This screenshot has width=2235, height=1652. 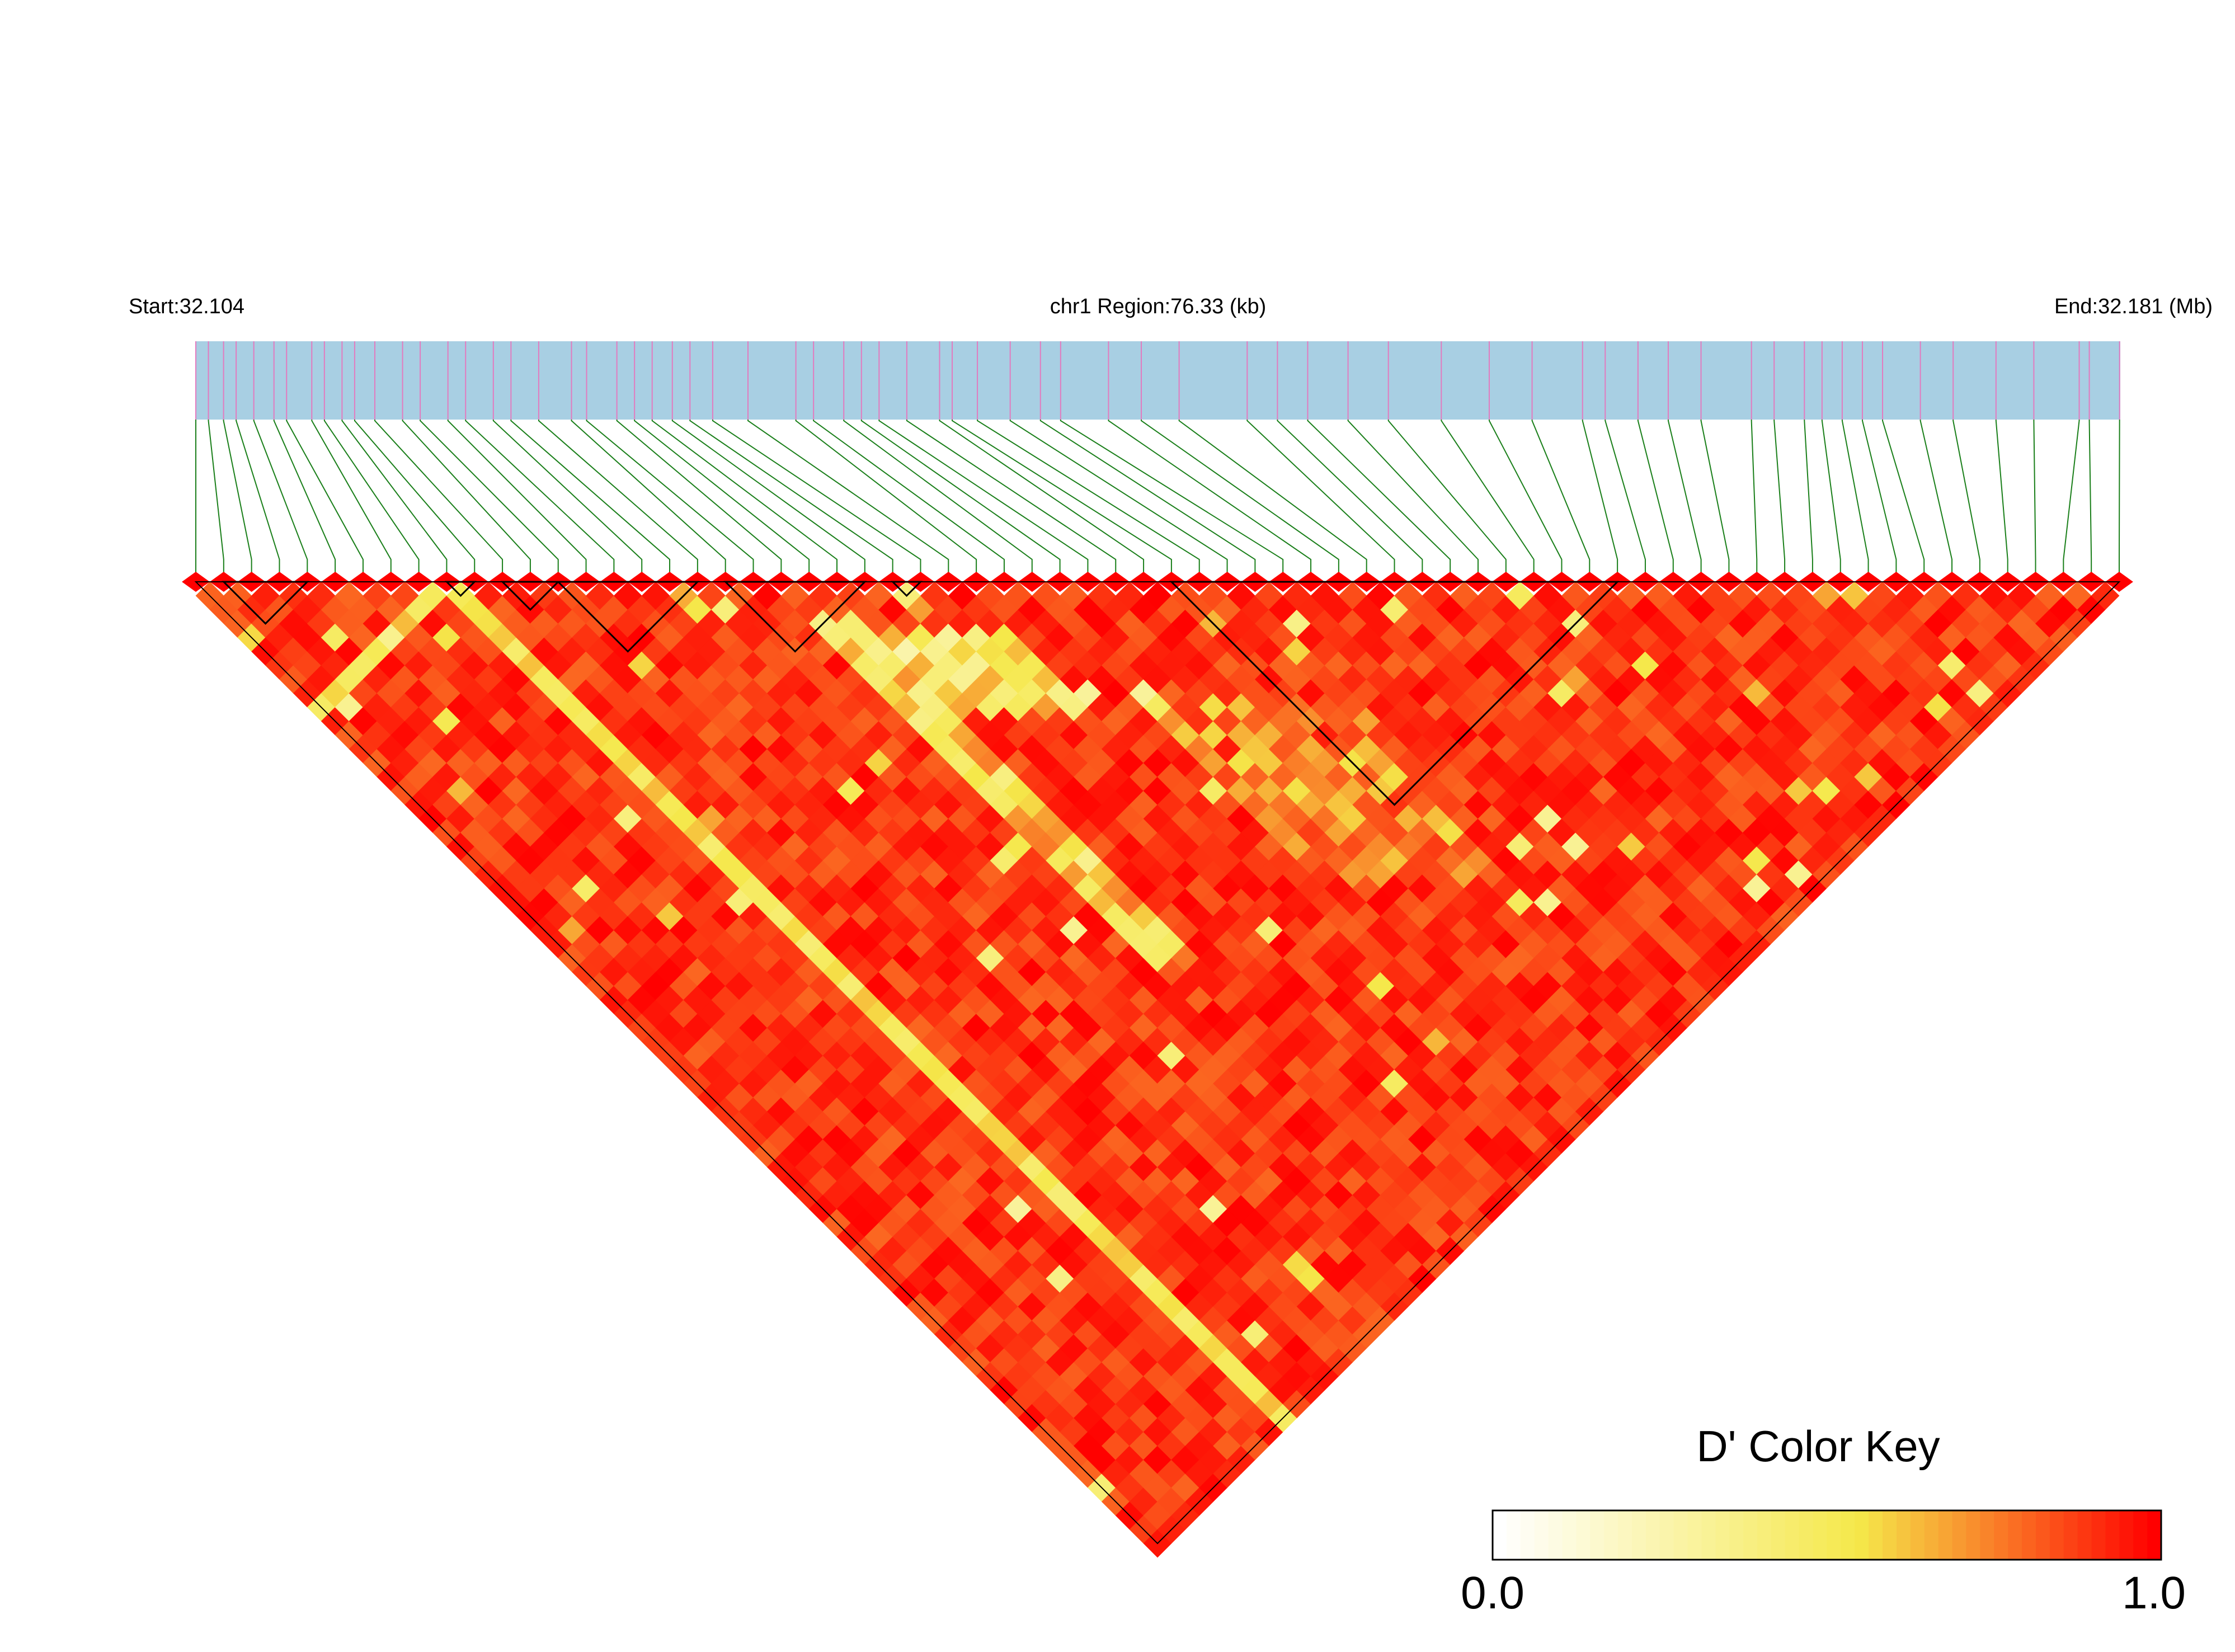 What do you see at coordinates (2154, 1593) in the screenshot?
I see `color-key-max-label: 1.0` at bounding box center [2154, 1593].